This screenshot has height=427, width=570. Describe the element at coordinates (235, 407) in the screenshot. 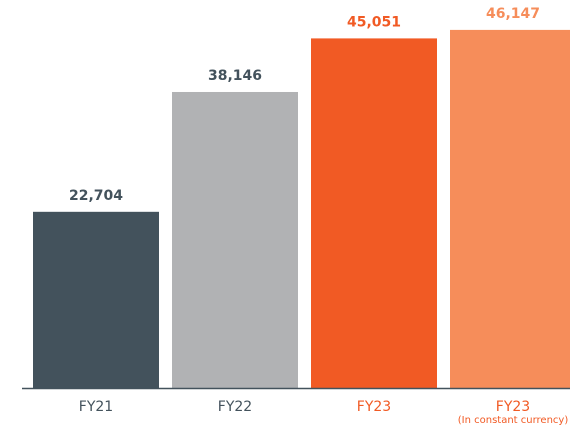

I see `x-tick-label: FY22` at that location.